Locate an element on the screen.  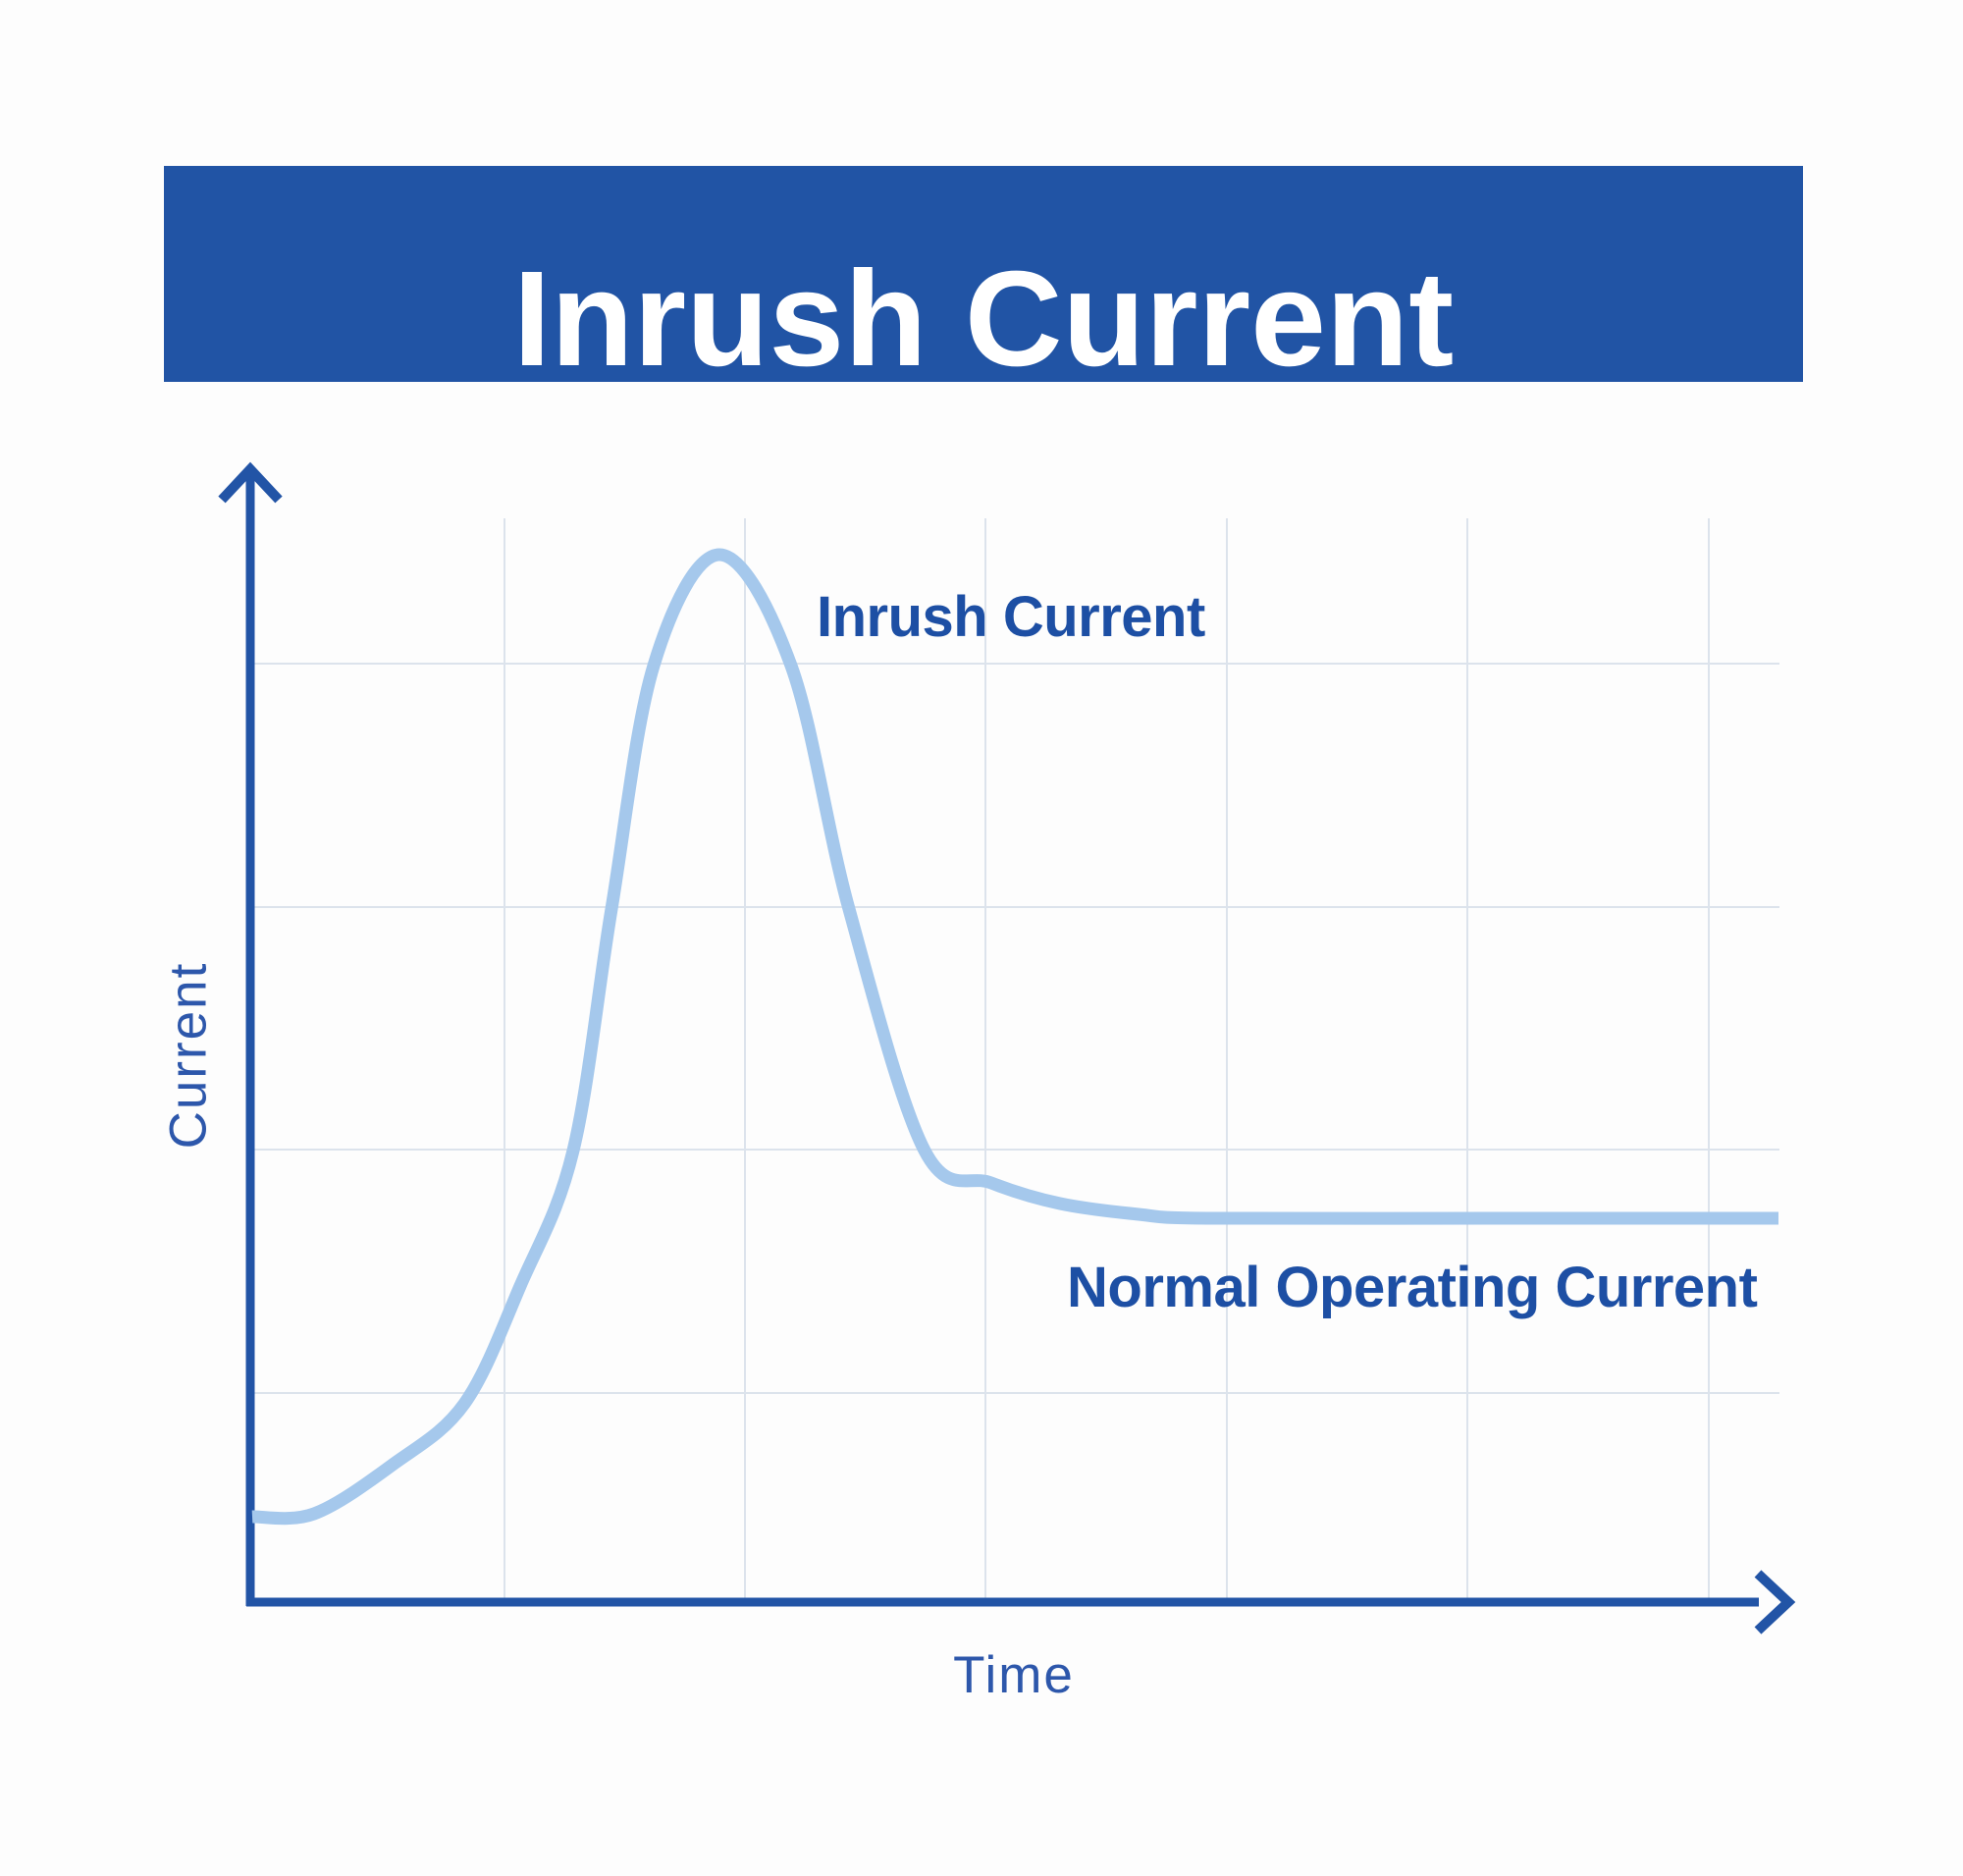
annotation-normal-operating-current: Normal Operating Current is located at coordinates (1413, 1287).